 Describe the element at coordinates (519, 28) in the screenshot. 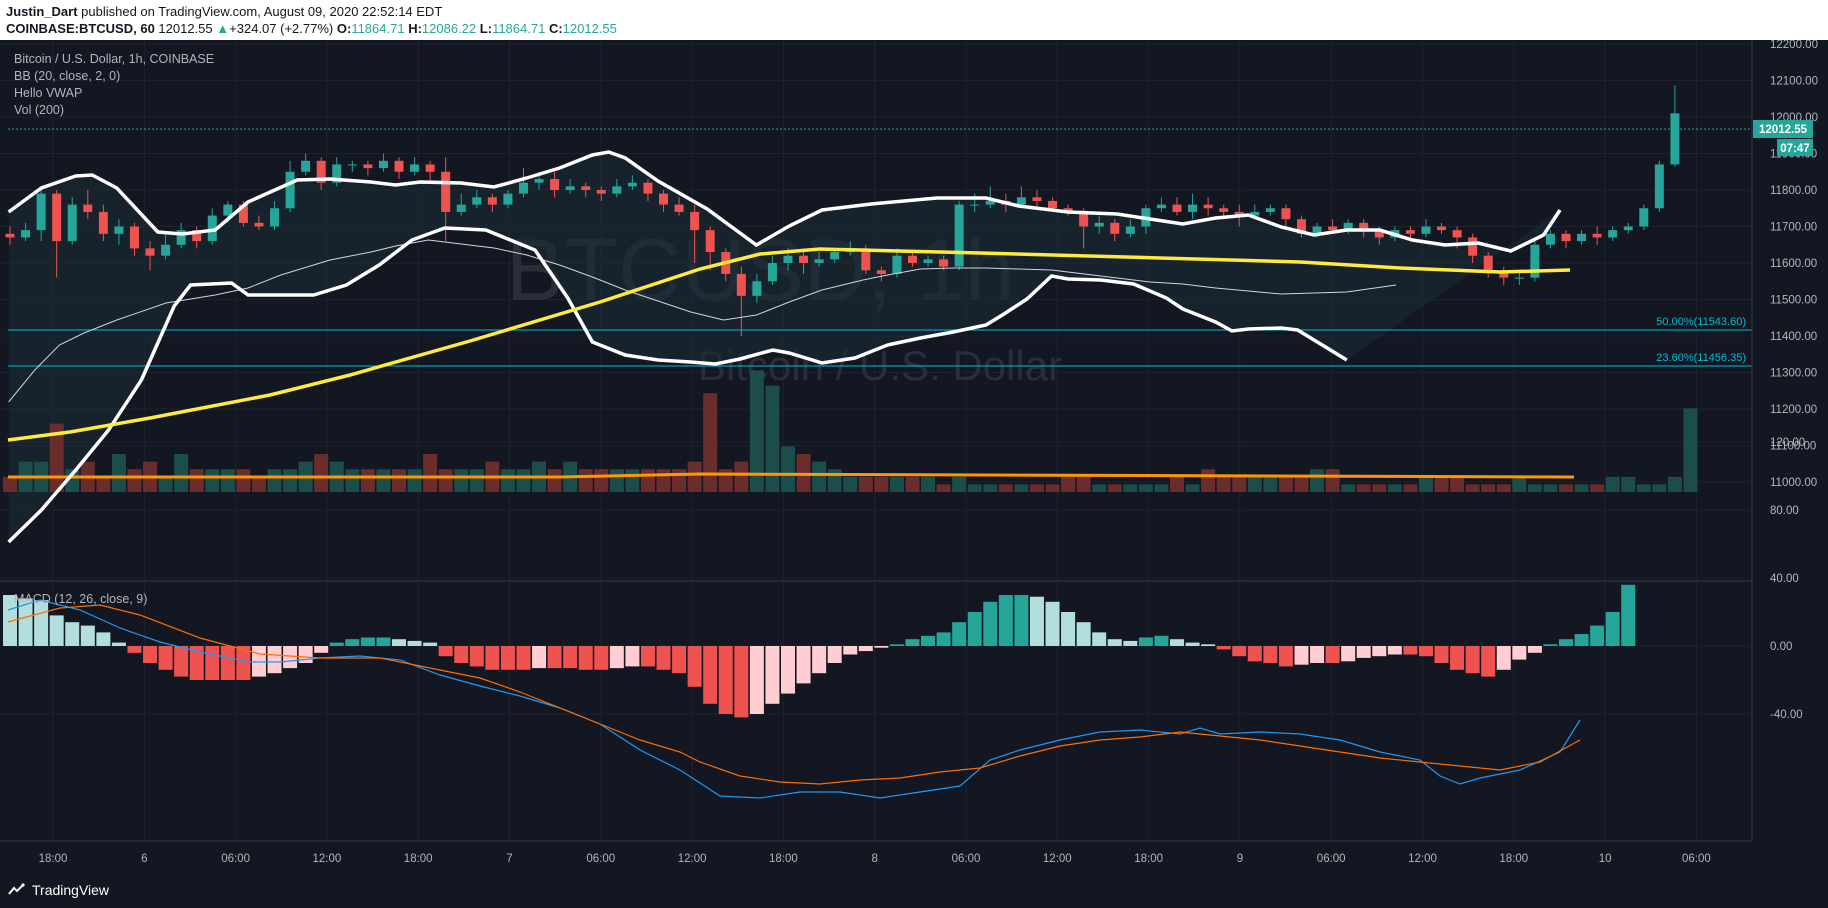

I see `low-value: 11864.71` at that location.